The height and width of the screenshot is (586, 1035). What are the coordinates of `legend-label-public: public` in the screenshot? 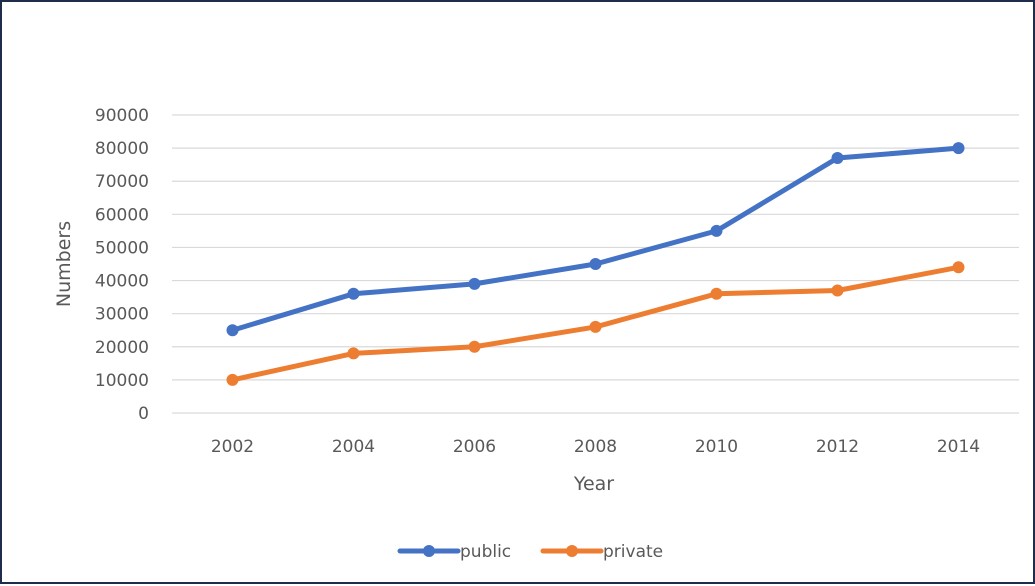 It's located at (485, 552).